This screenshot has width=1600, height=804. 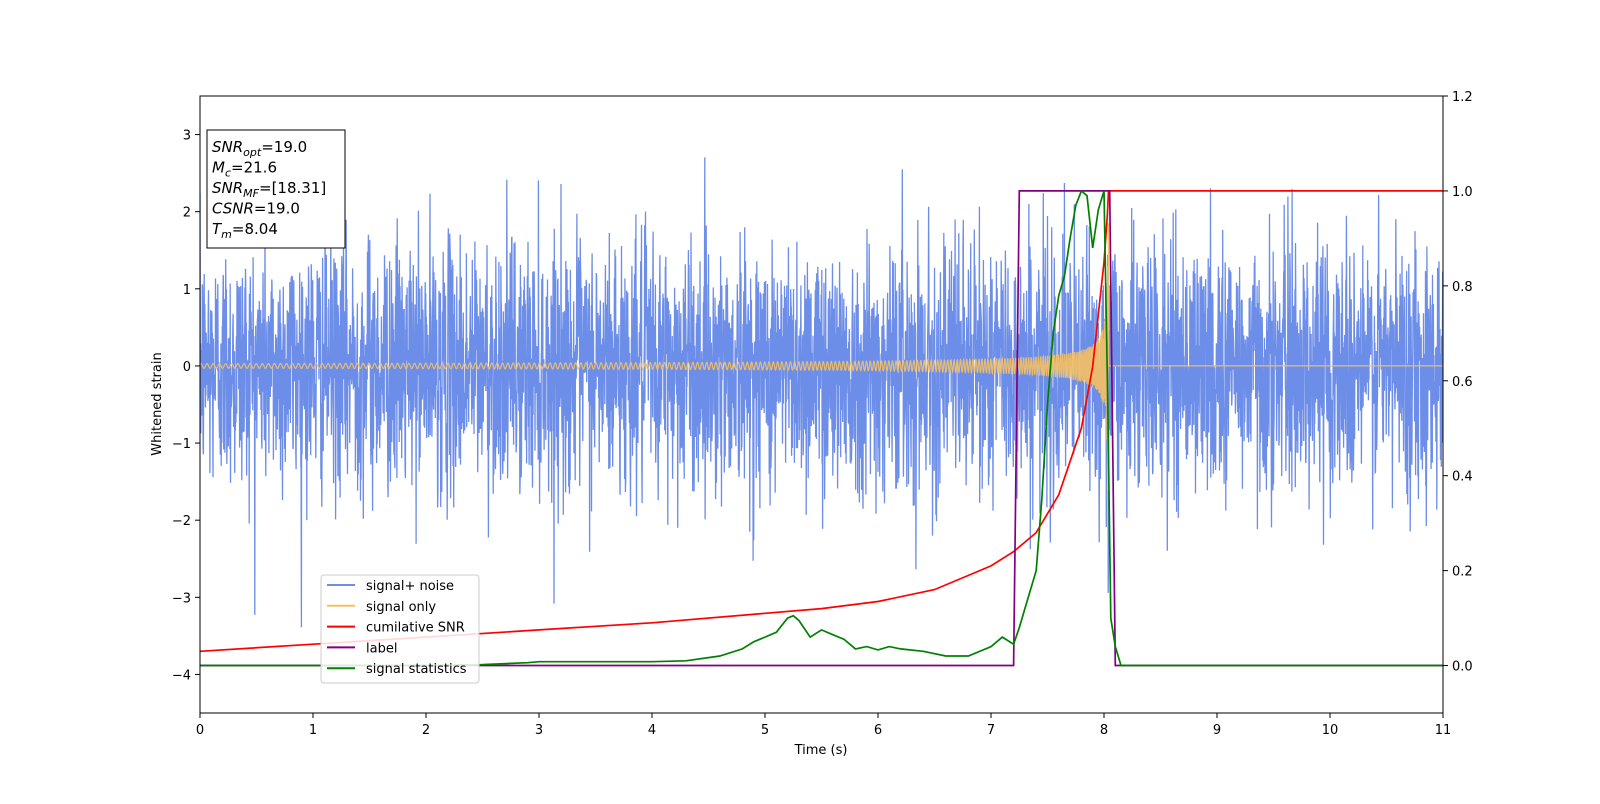 What do you see at coordinates (200, 730) in the screenshot?
I see `x-tick-label: 0` at bounding box center [200, 730].